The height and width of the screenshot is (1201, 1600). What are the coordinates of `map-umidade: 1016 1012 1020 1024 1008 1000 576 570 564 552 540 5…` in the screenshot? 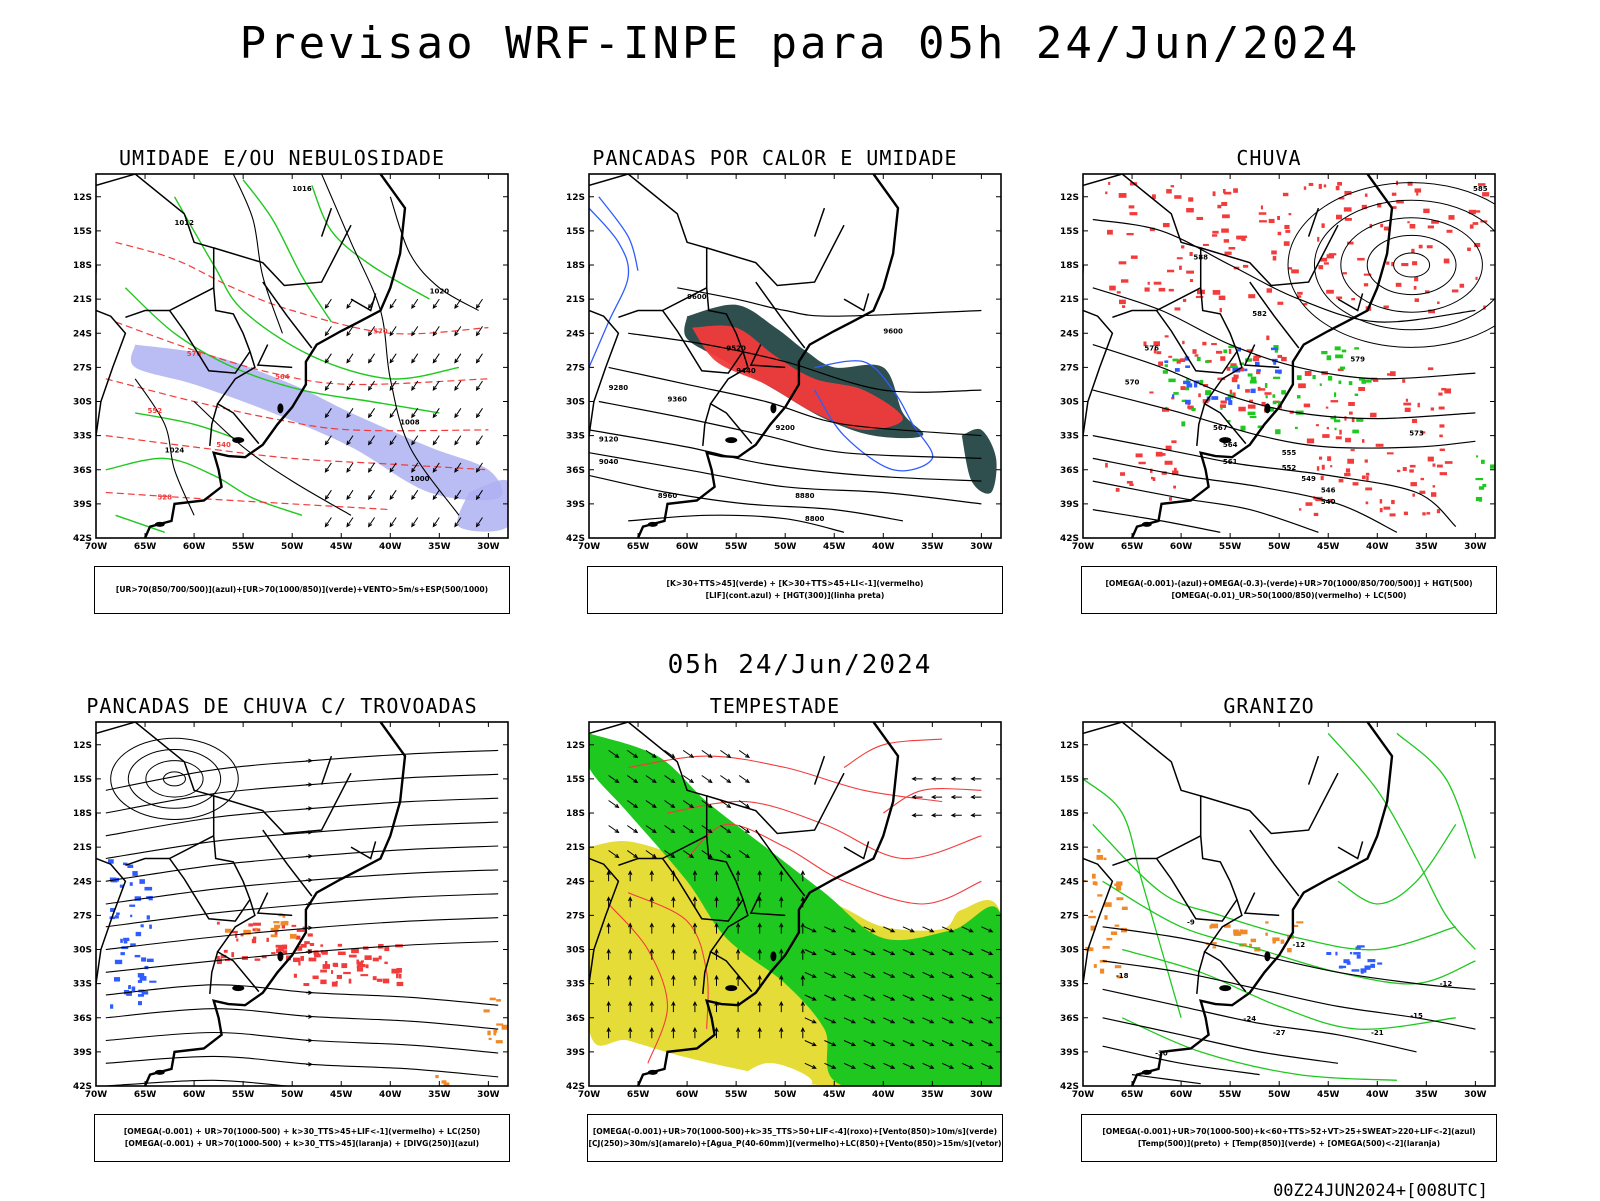 It's located at (291, 362).